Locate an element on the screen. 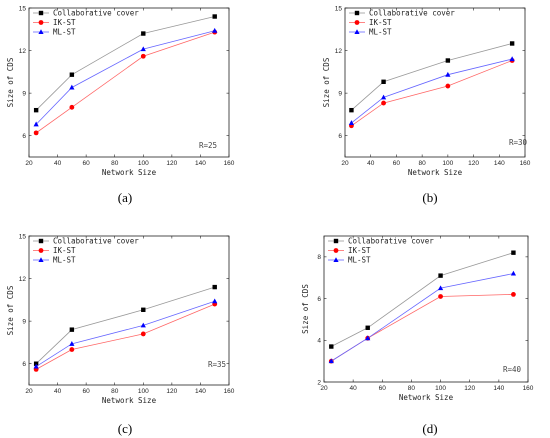 This screenshot has width=550, height=438. legend-label: ML-ST is located at coordinates (64, 32).